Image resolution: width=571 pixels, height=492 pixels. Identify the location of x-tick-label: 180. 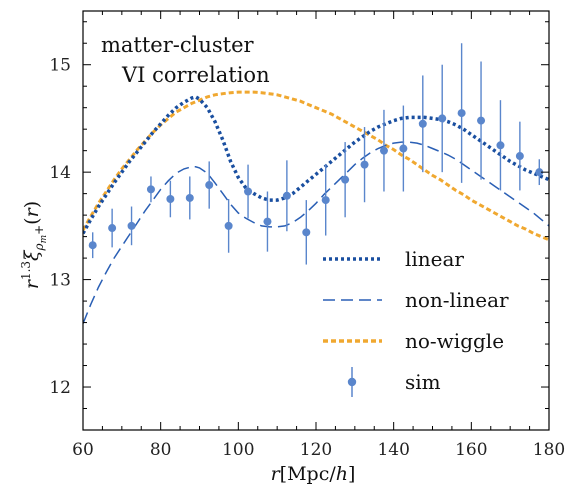
(549, 450).